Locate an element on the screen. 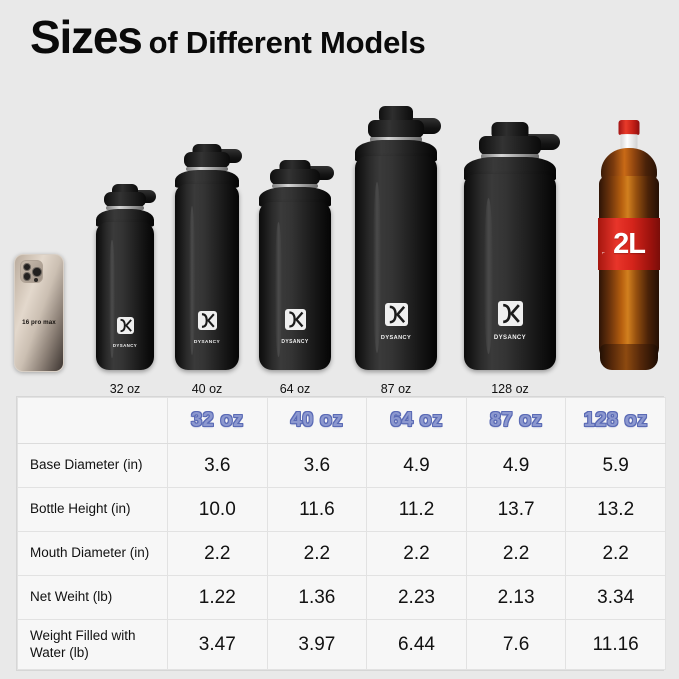  column-header-64oz: 64 oz is located at coordinates (416, 420).